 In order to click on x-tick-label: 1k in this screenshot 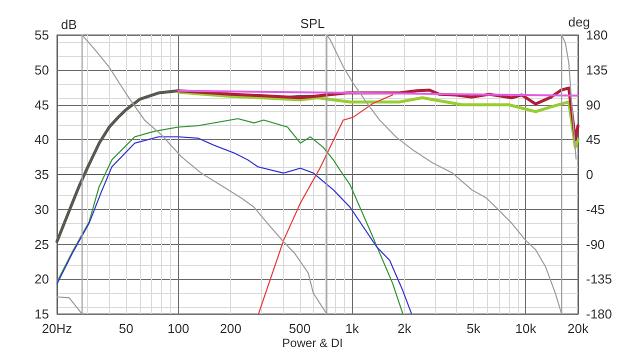, I will do `click(352, 328)`.